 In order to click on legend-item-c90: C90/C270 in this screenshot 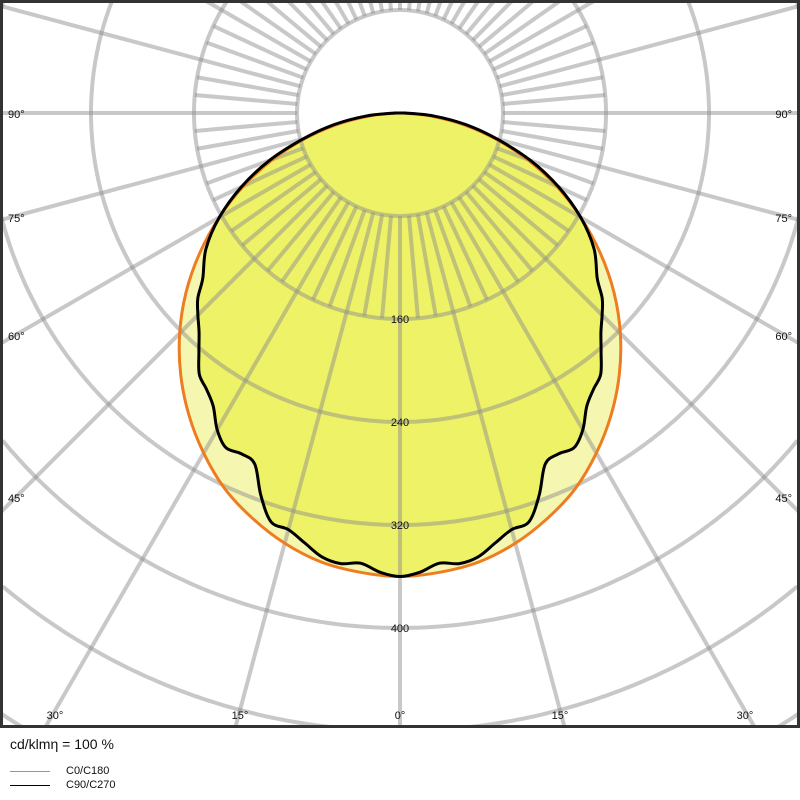, I will do `click(63, 785)`.